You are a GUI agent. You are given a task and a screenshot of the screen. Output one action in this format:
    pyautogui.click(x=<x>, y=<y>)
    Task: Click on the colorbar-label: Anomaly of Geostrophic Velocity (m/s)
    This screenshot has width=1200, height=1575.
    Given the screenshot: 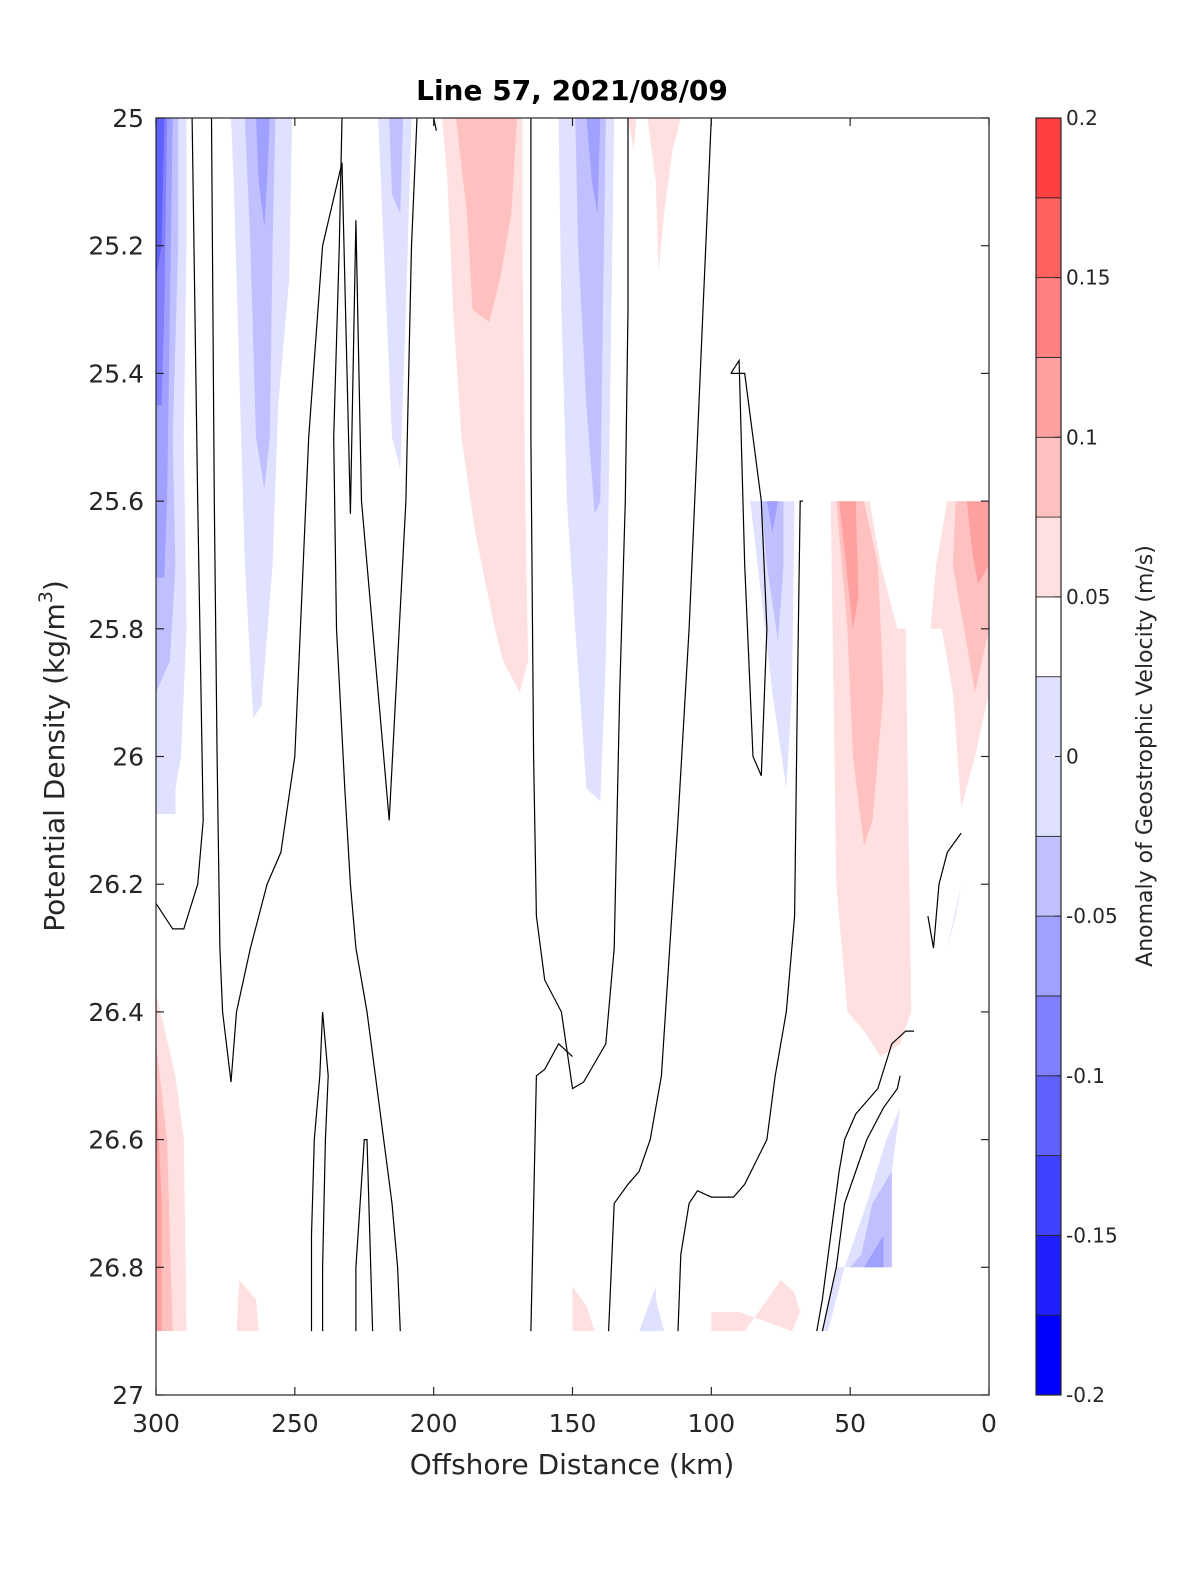 What is the action you would take?
    pyautogui.click(x=1145, y=756)
    